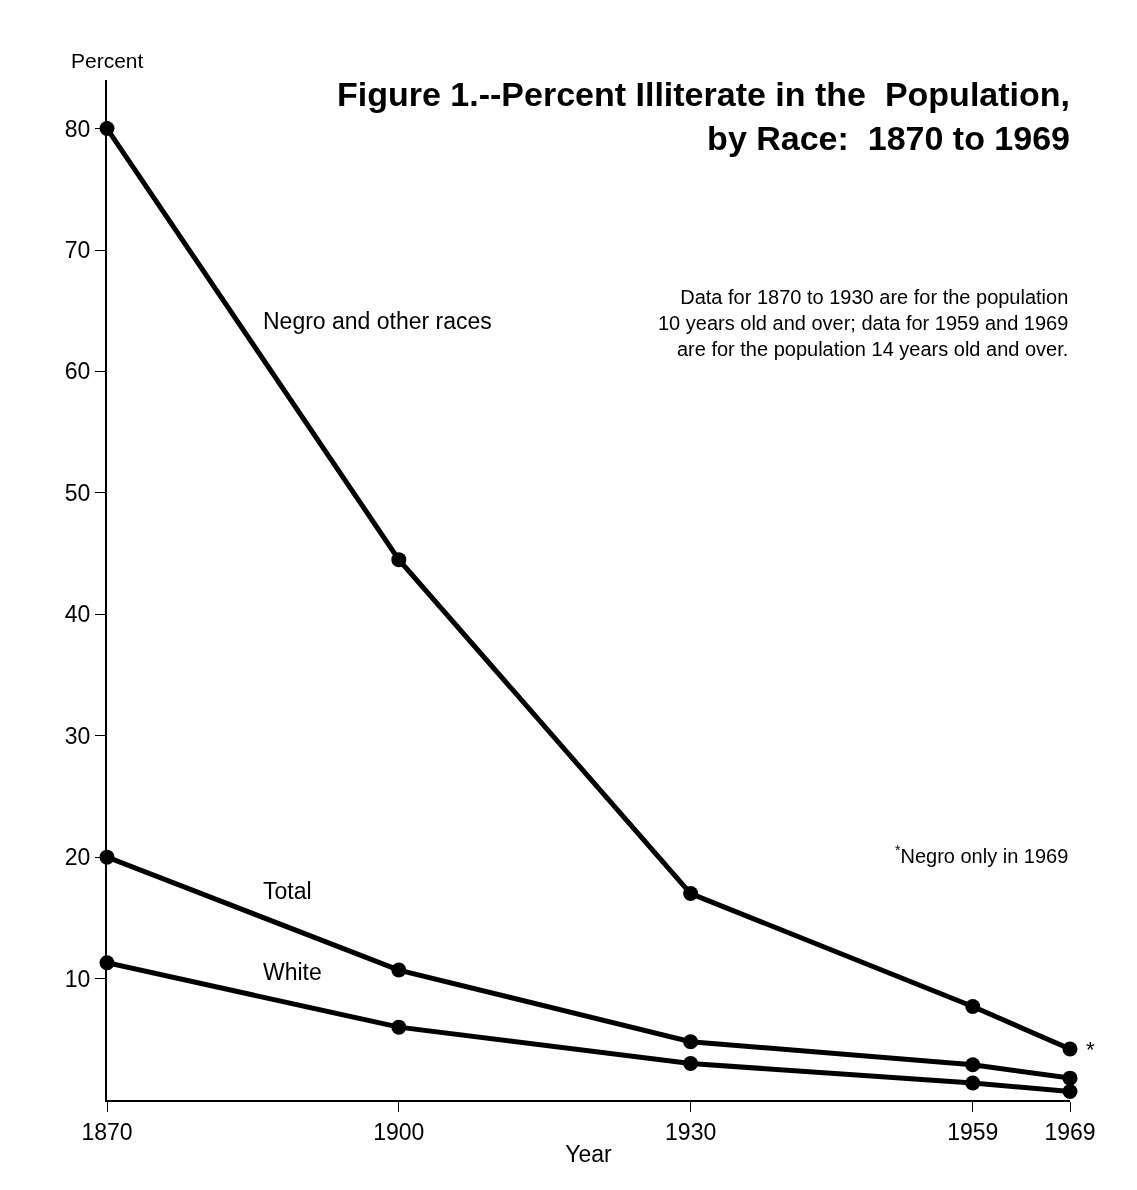 The image size is (1137, 1190). I want to click on x-axis-title: Year, so click(589, 1153).